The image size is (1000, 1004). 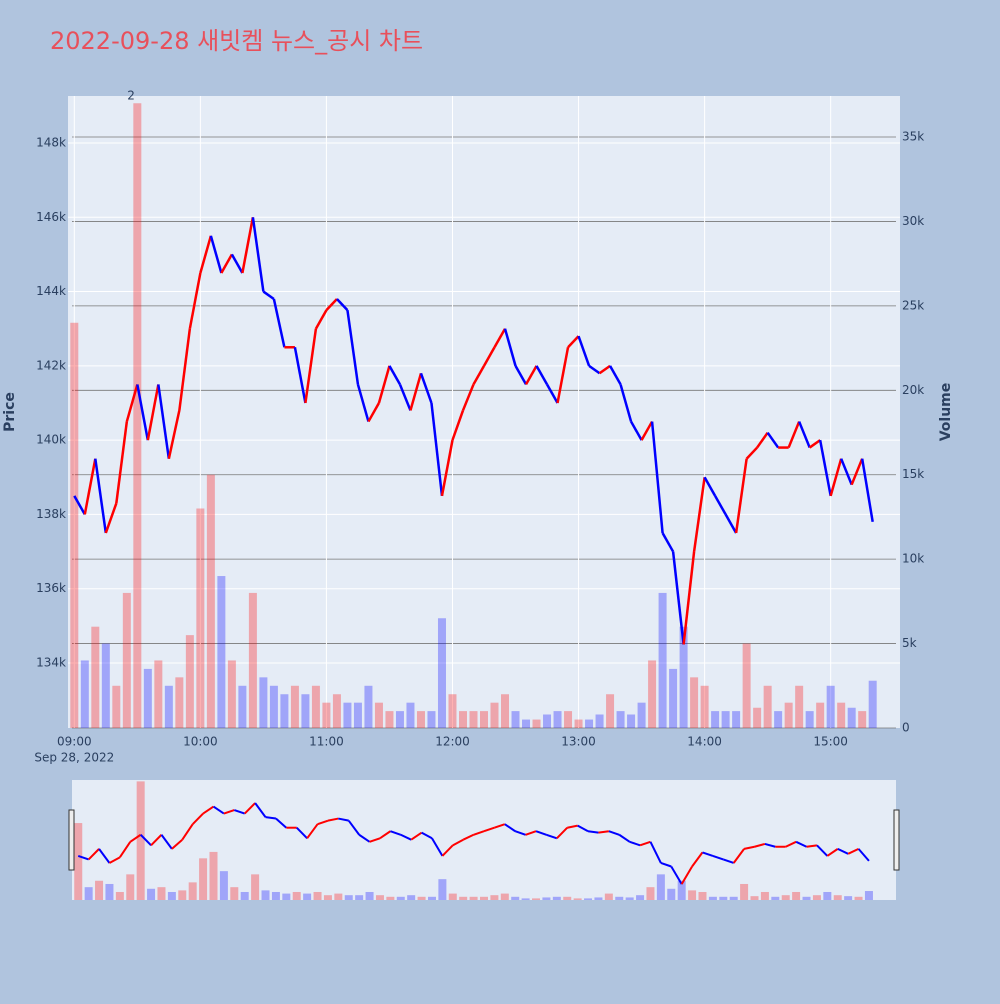 I want to click on y2-tick-label: 10k, so click(x=913, y=559).